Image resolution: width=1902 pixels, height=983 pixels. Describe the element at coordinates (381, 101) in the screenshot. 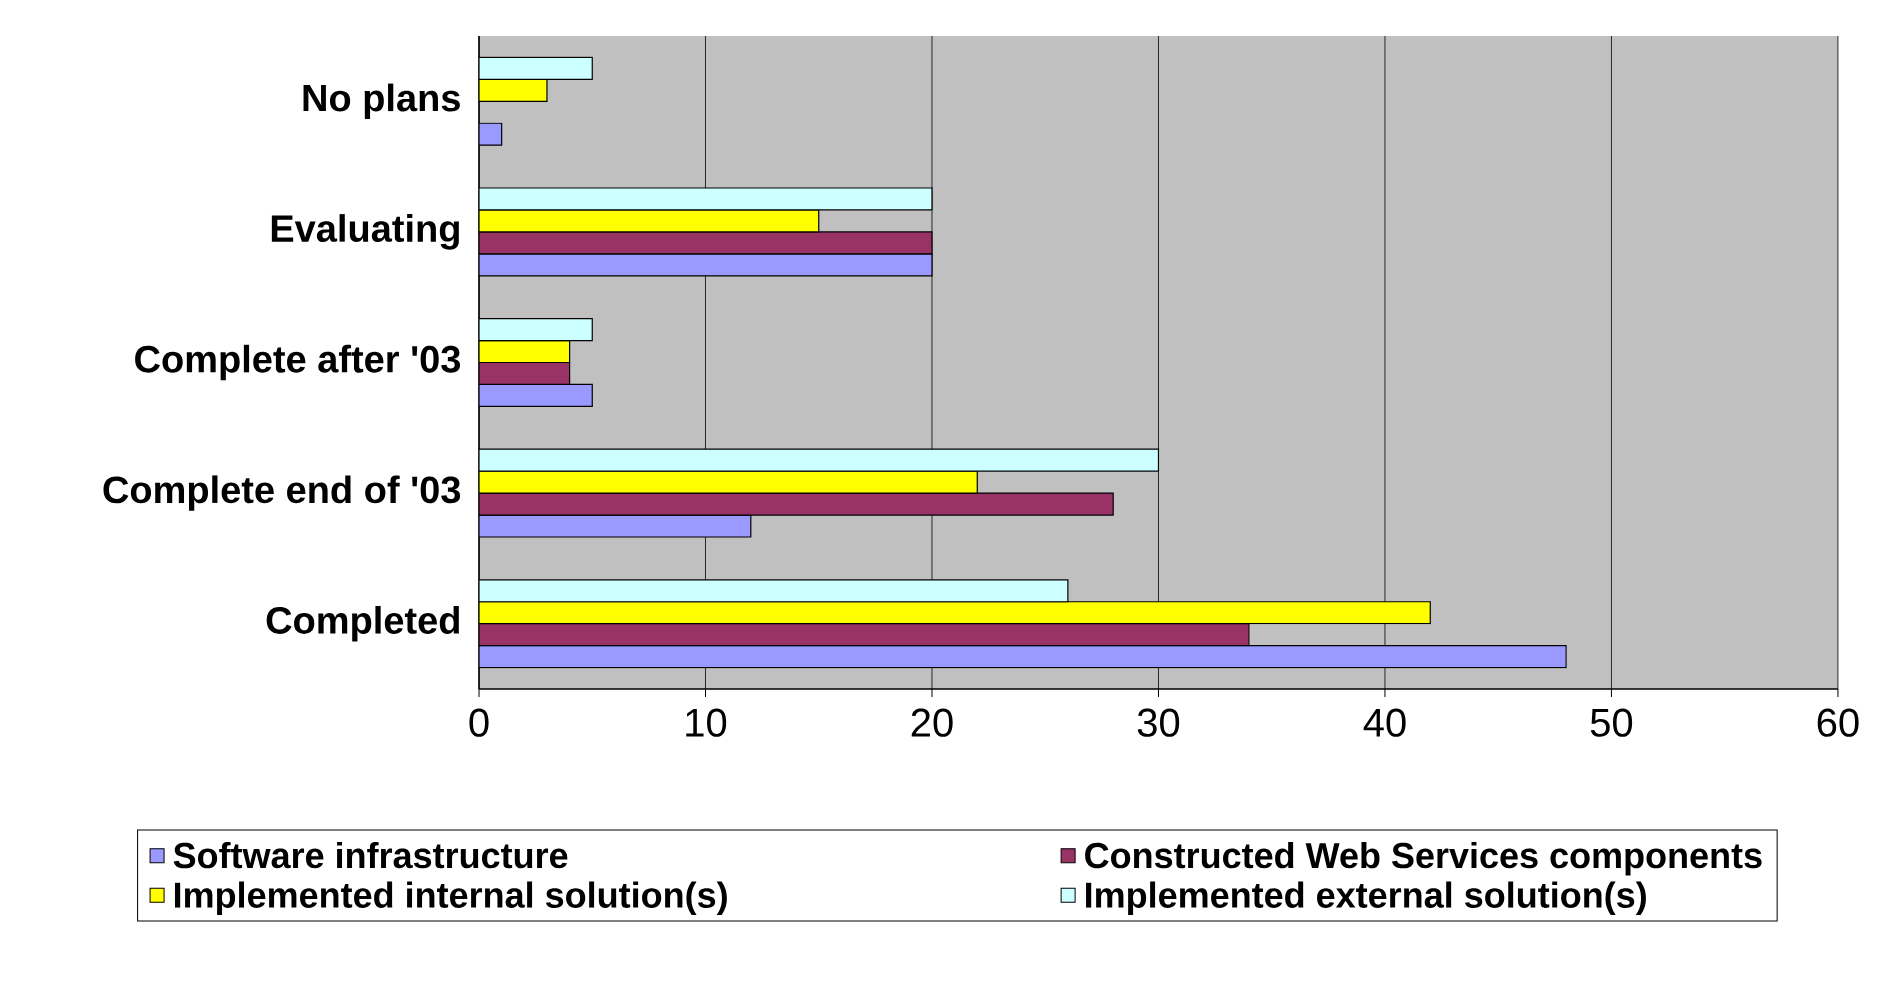

I see `y-tick-label: No plans` at that location.